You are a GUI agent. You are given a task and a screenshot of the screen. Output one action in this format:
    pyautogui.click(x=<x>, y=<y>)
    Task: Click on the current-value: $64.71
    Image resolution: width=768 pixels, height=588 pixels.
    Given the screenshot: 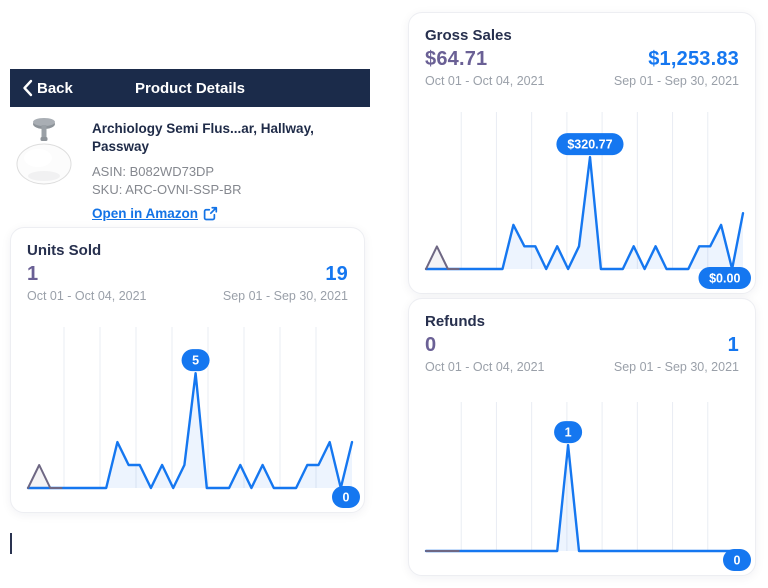 What is the action you would take?
    pyautogui.click(x=456, y=59)
    